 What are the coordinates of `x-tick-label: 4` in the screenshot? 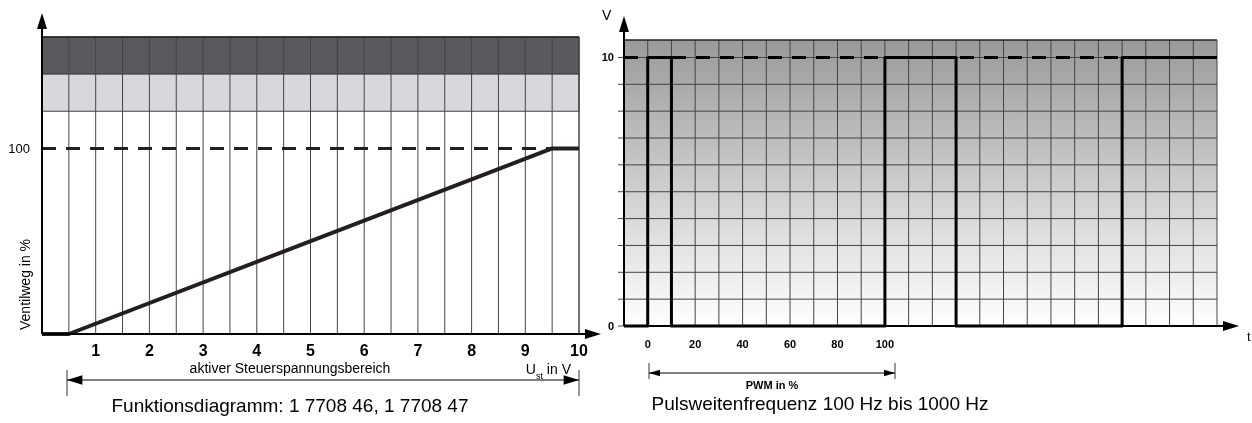 It's located at (257, 350).